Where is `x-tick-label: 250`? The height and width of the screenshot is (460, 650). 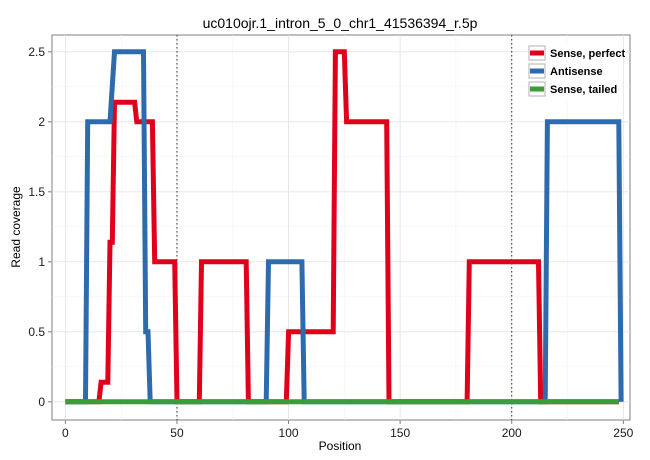 x-tick-label: 250 is located at coordinates (623, 433).